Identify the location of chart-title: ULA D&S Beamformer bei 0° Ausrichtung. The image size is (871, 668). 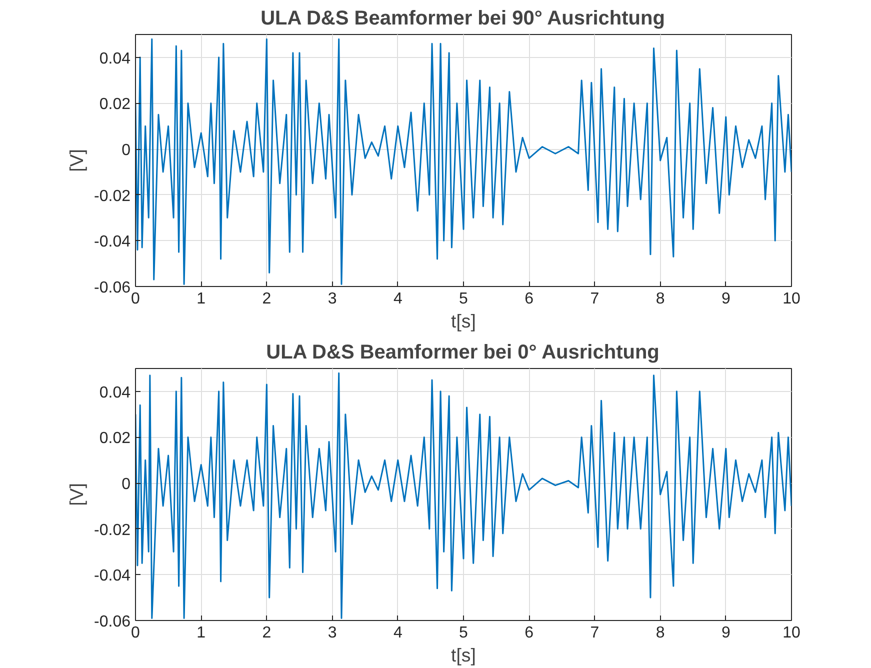
(463, 353).